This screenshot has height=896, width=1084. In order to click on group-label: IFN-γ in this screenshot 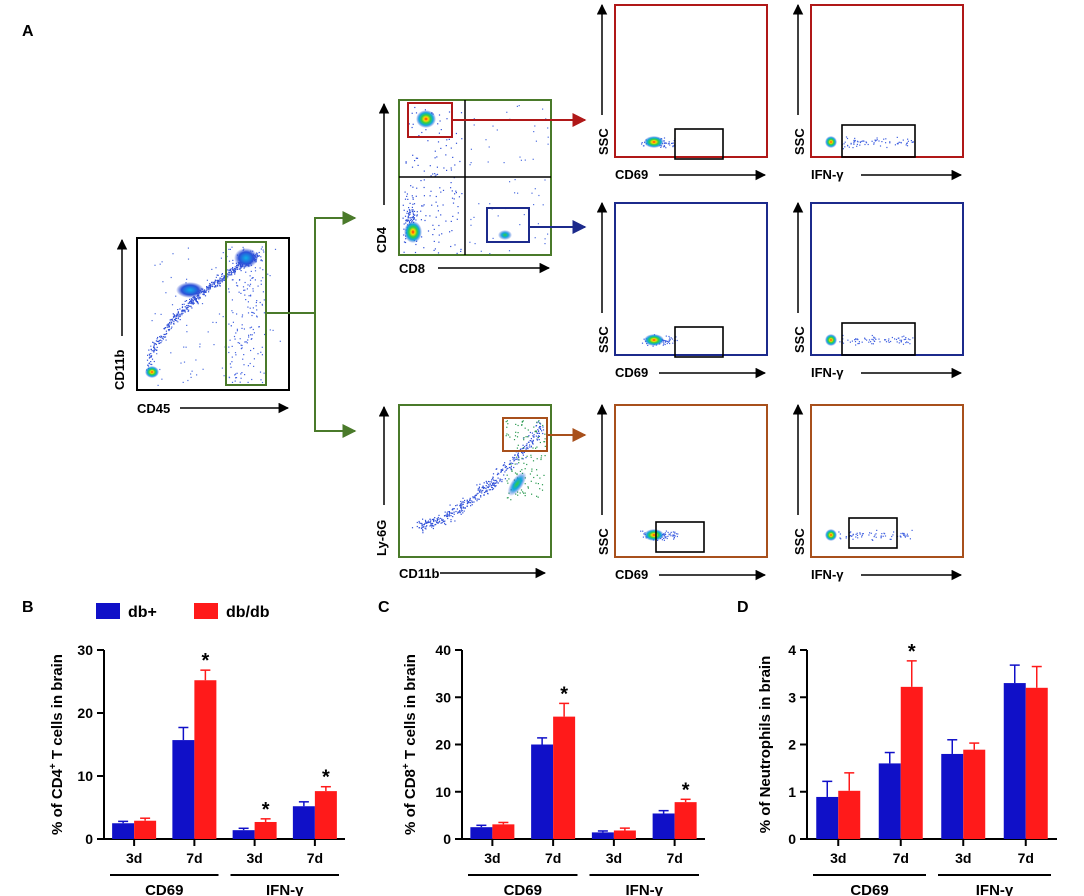, I will do `click(645, 889)`.